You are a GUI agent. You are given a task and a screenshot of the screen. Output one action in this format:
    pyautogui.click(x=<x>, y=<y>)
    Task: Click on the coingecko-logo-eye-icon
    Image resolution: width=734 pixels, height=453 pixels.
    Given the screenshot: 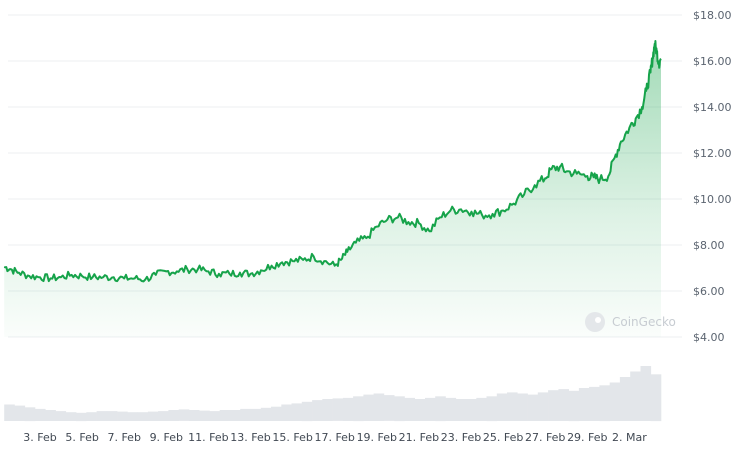 What is the action you would take?
    pyautogui.click(x=598, y=320)
    